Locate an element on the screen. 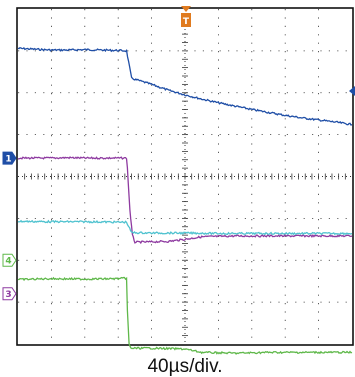  channel-3-marker: 3 is located at coordinates (9, 294).